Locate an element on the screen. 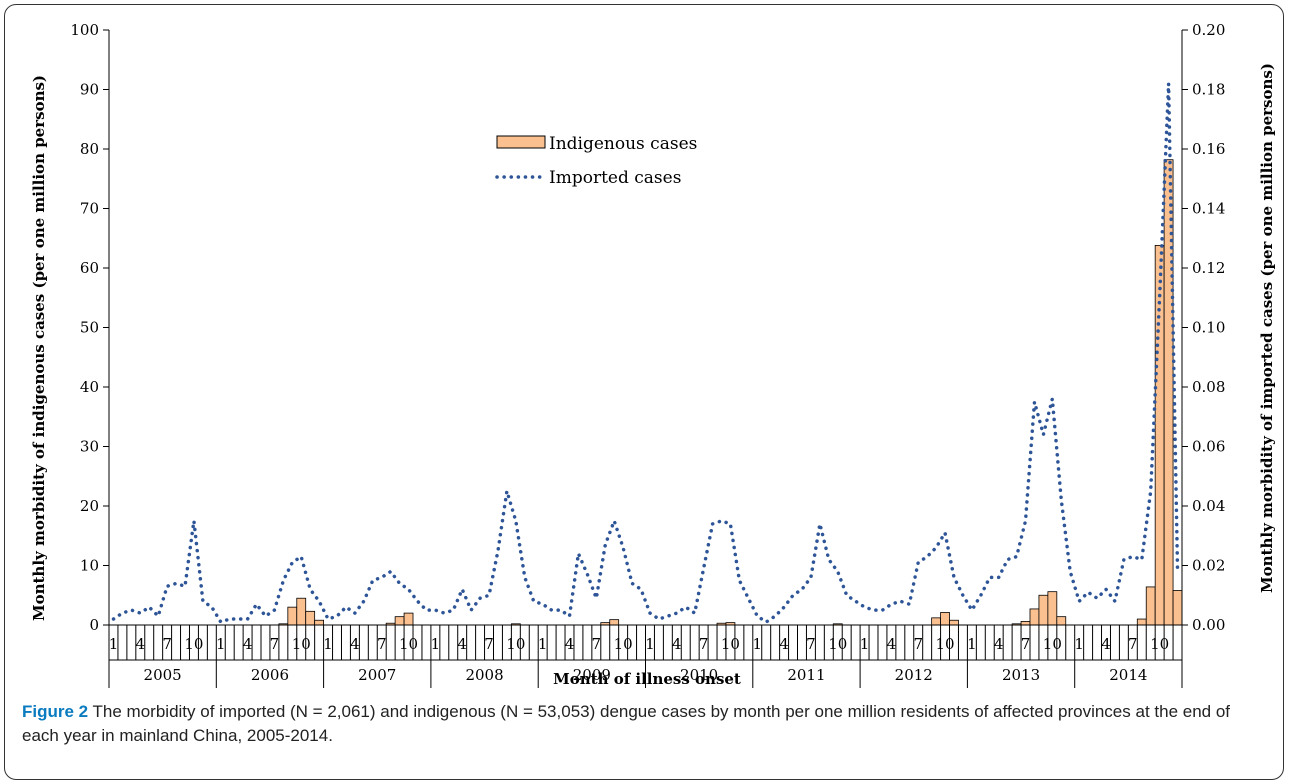 This screenshot has width=1290, height=784. year-label: 2013 is located at coordinates (1021, 675).